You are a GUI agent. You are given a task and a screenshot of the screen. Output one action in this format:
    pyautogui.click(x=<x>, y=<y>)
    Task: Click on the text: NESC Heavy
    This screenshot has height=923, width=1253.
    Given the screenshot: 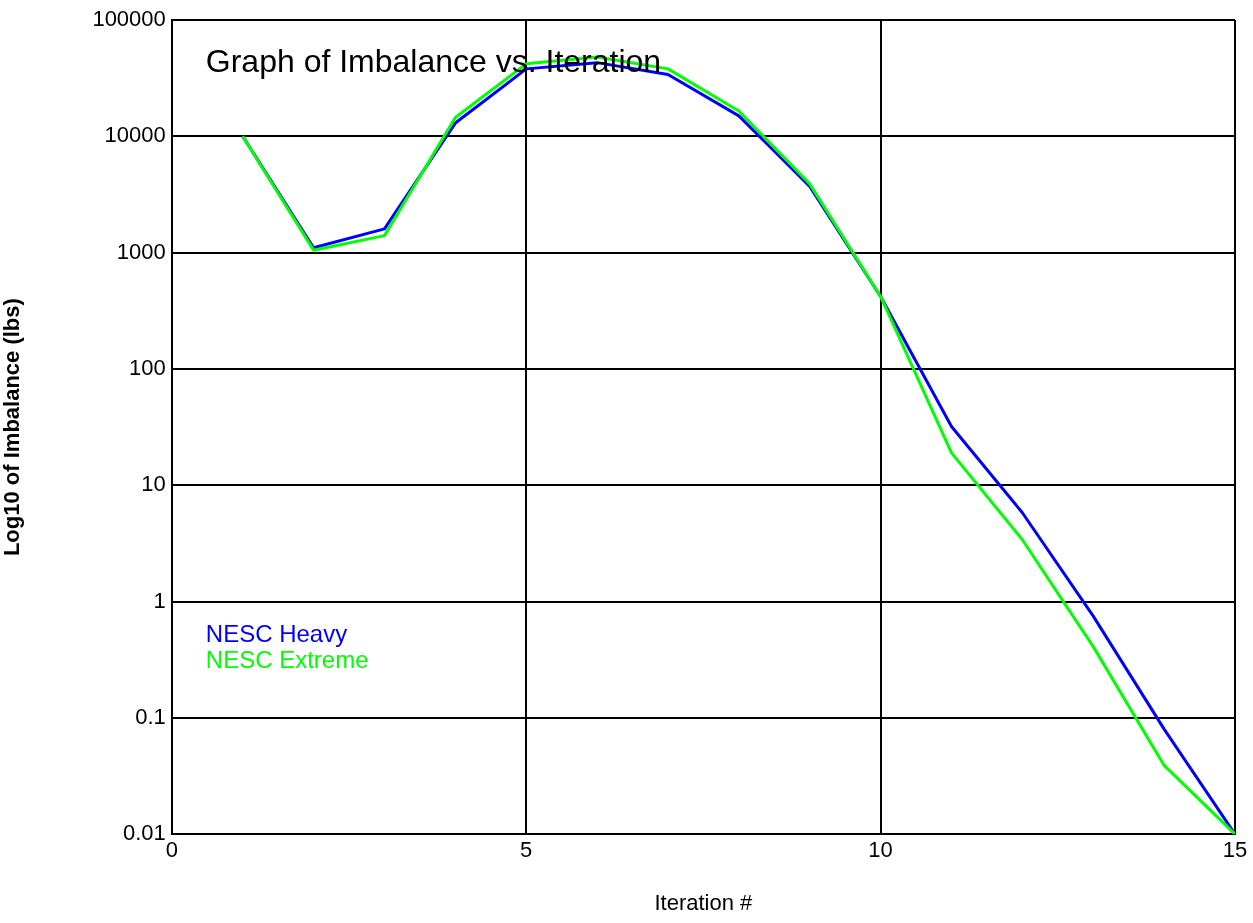 What is the action you would take?
    pyautogui.click(x=276, y=633)
    